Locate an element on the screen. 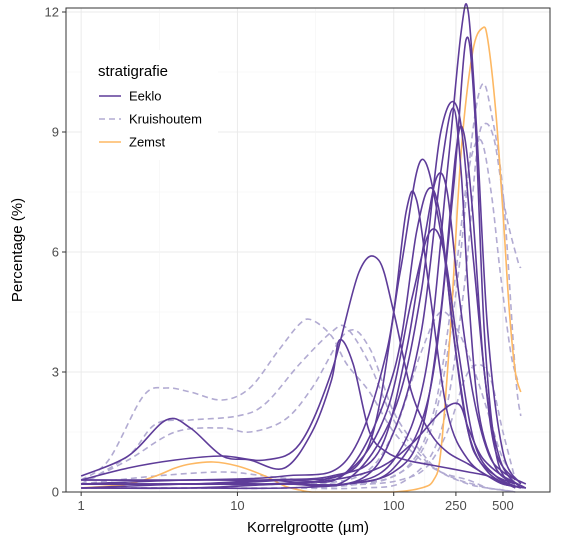 Image resolution: width=567 pixels, height=543 pixels. x-tick-label: 250 is located at coordinates (456, 505).